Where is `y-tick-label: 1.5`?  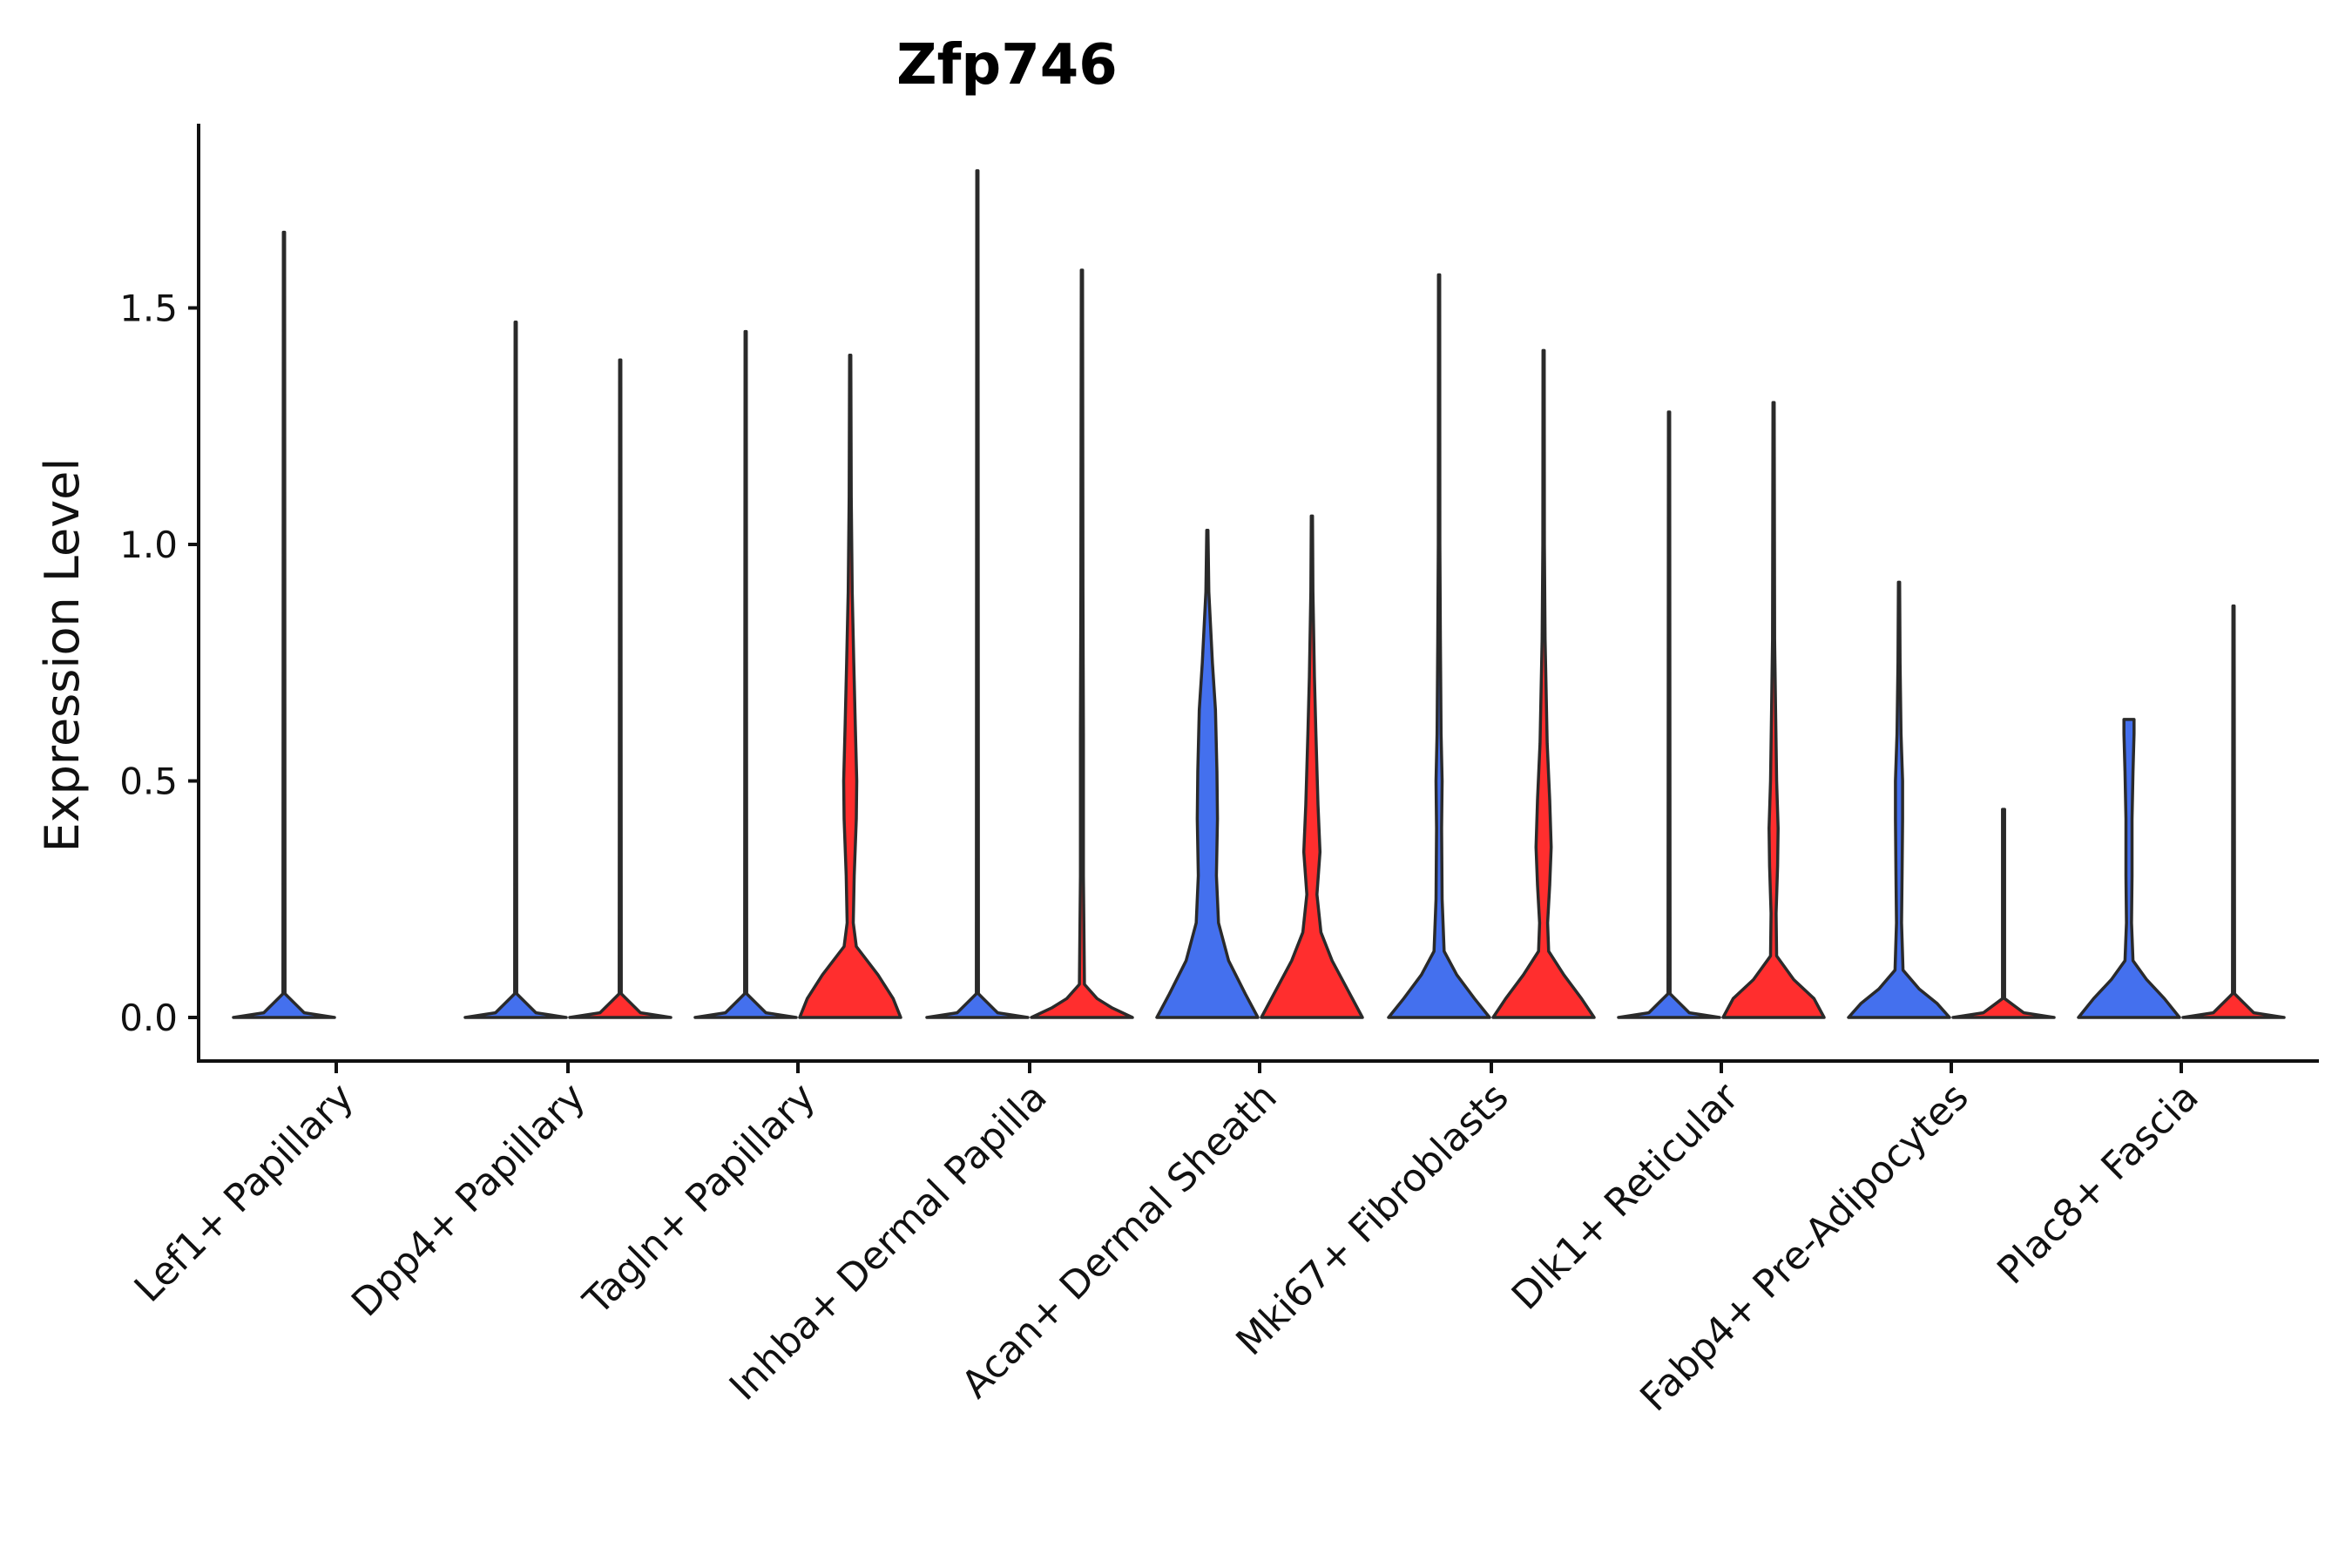
y-tick-label: 1.5 is located at coordinates (148, 308).